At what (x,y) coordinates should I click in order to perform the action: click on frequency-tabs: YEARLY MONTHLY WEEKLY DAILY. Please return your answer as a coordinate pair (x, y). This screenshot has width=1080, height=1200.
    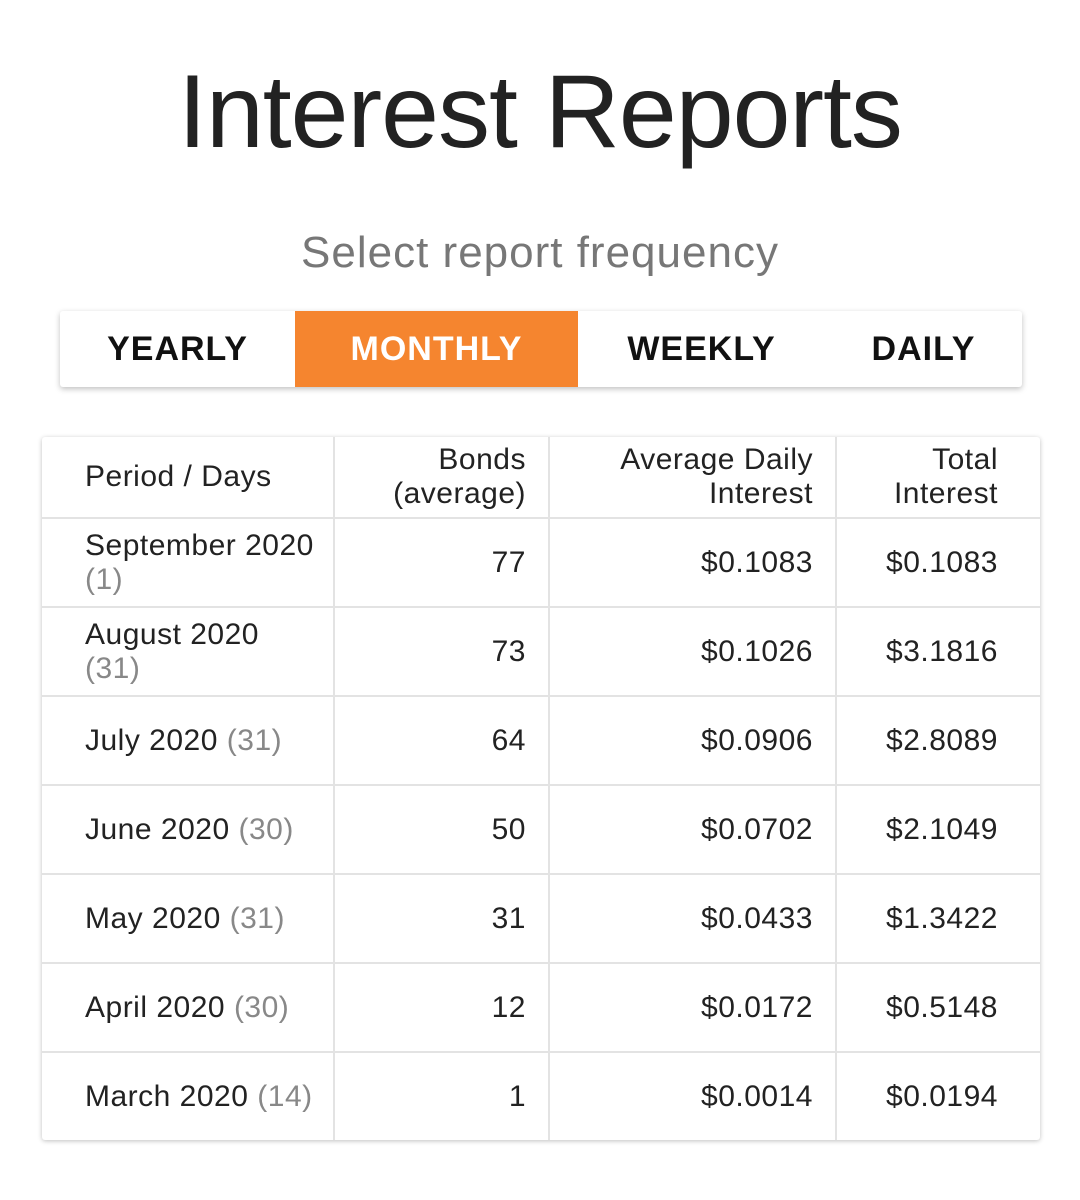
    Looking at the image, I should click on (541, 349).